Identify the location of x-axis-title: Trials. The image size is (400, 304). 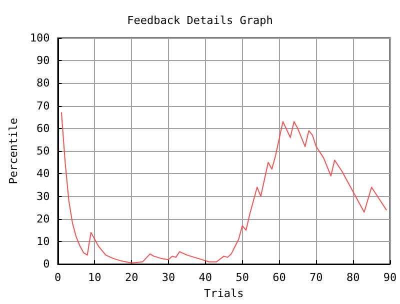
(224, 293).